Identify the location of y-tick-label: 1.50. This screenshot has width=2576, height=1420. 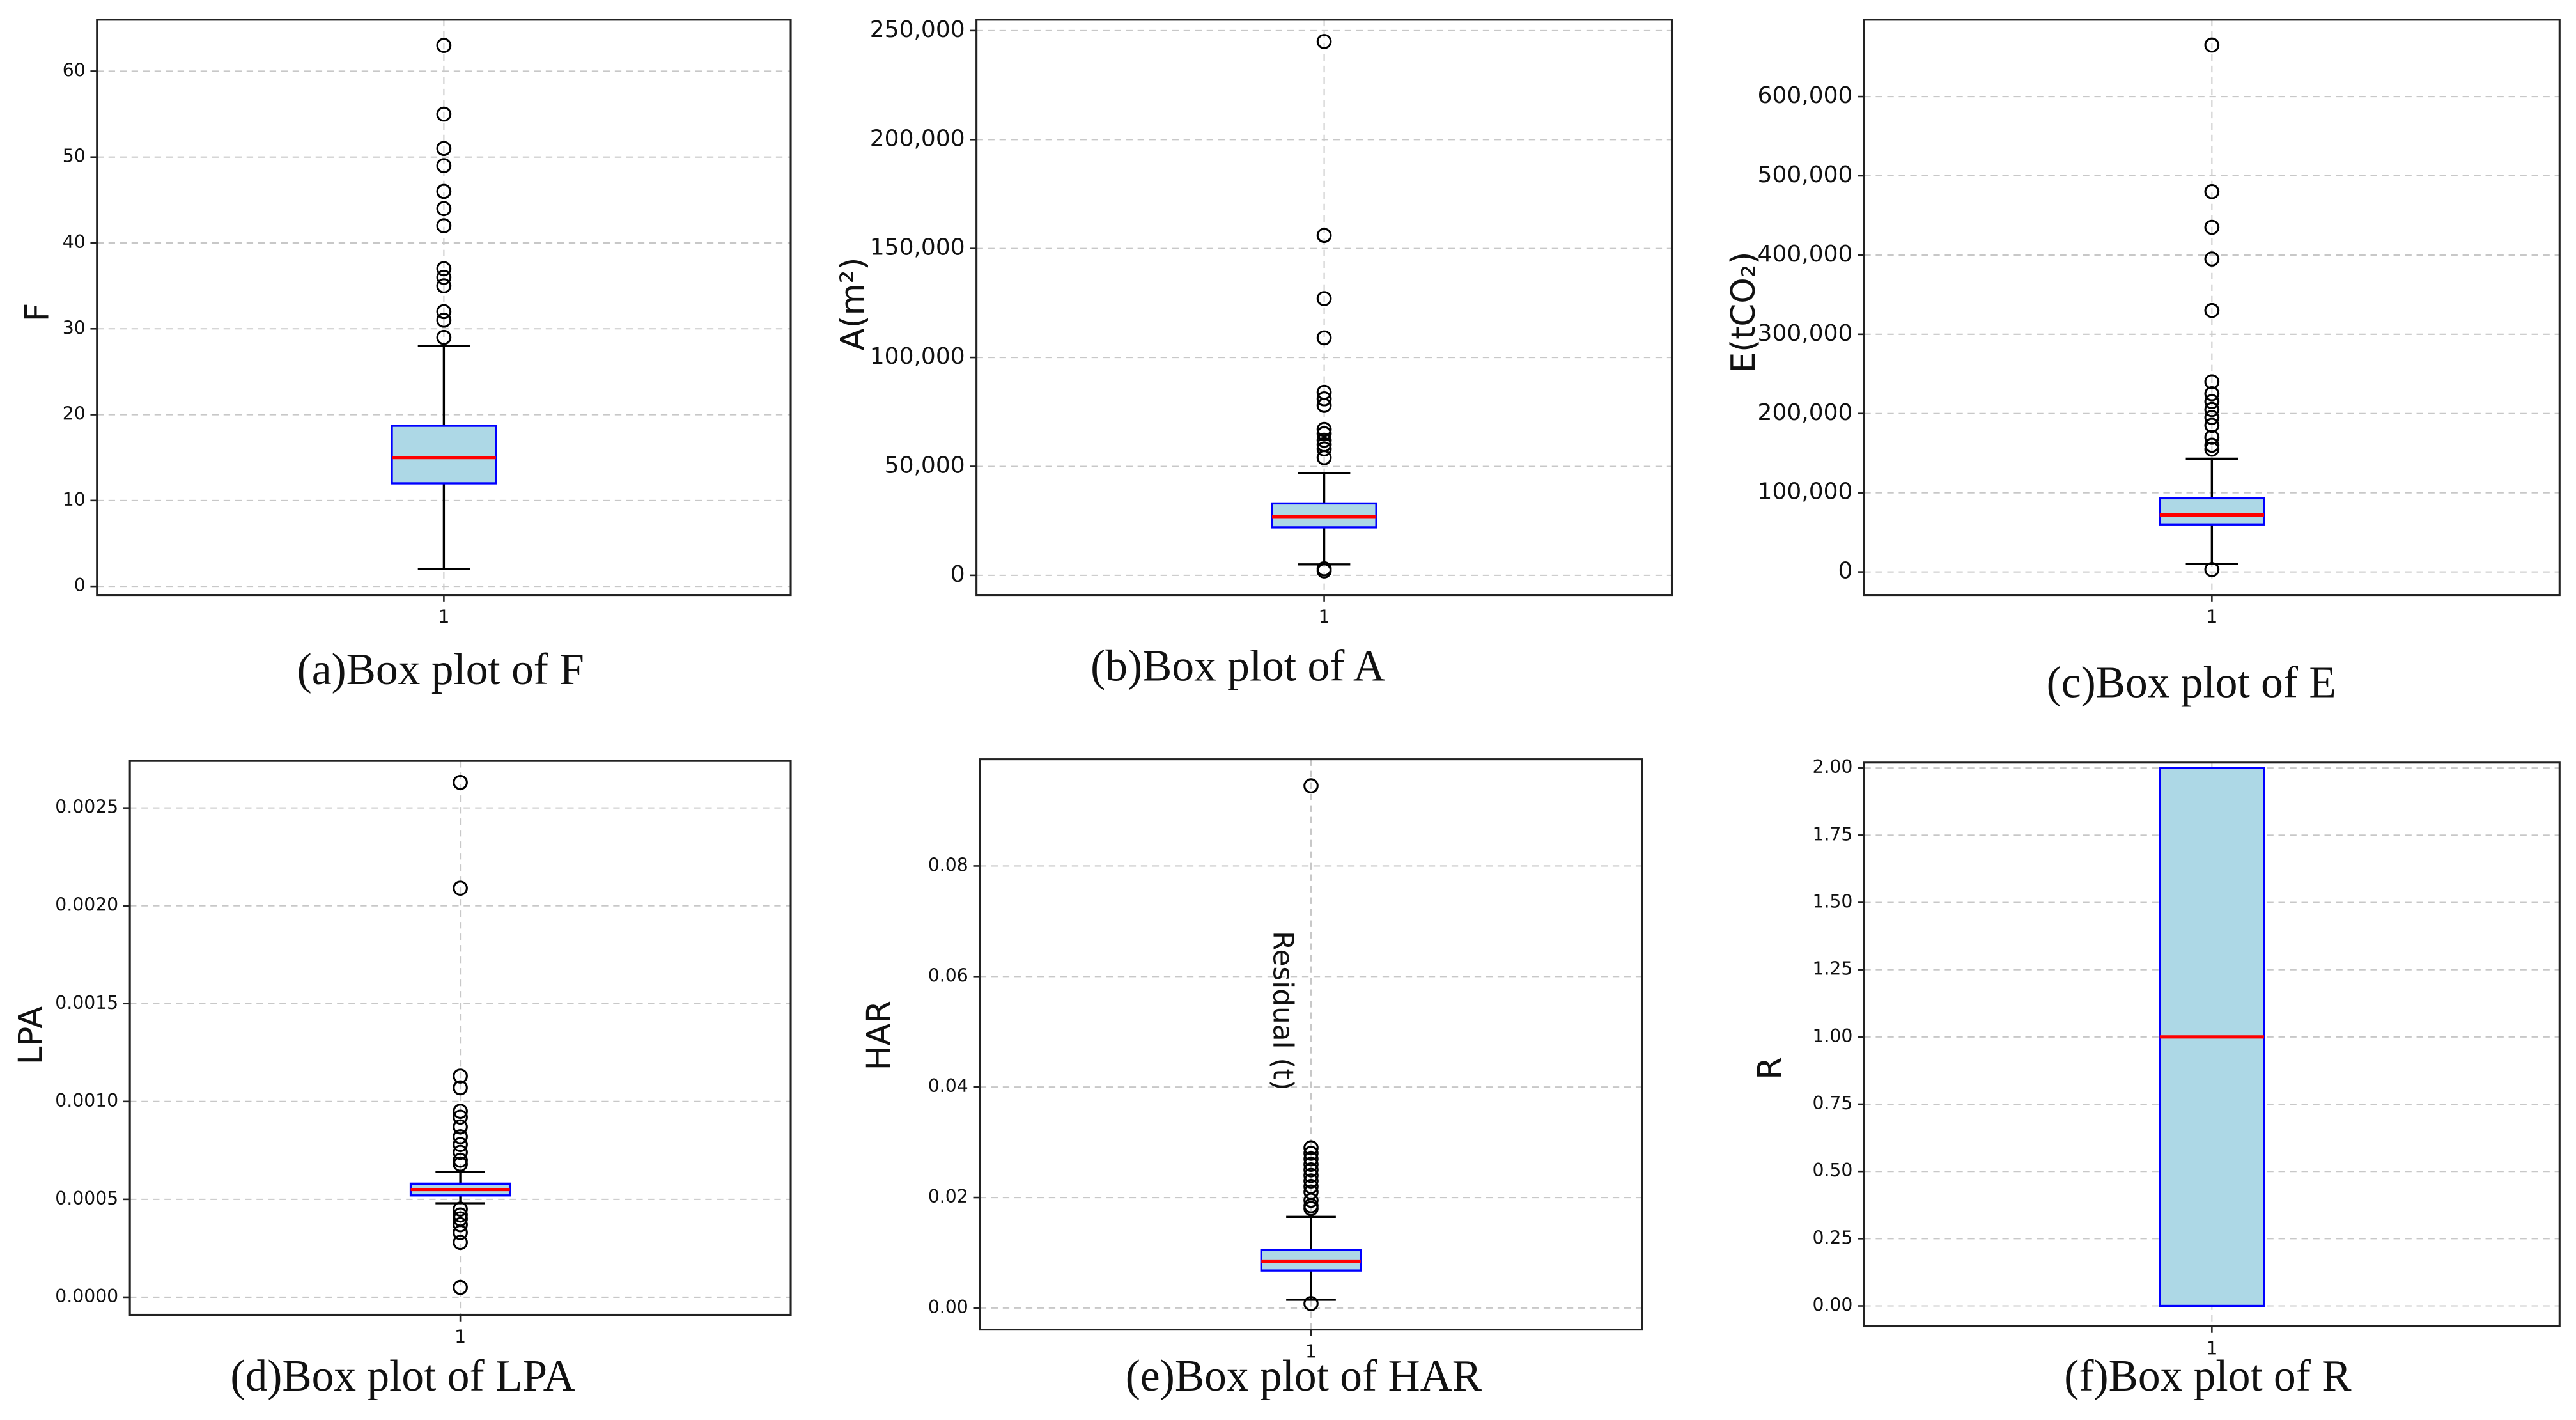
(1832, 902).